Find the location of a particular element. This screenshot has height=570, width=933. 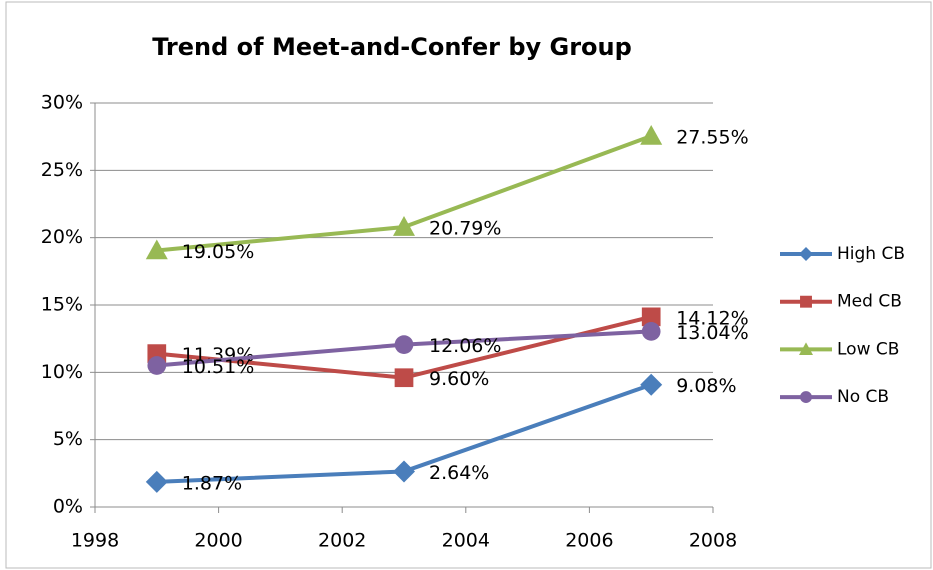

y-tick-label: 15% is located at coordinates (62, 305).